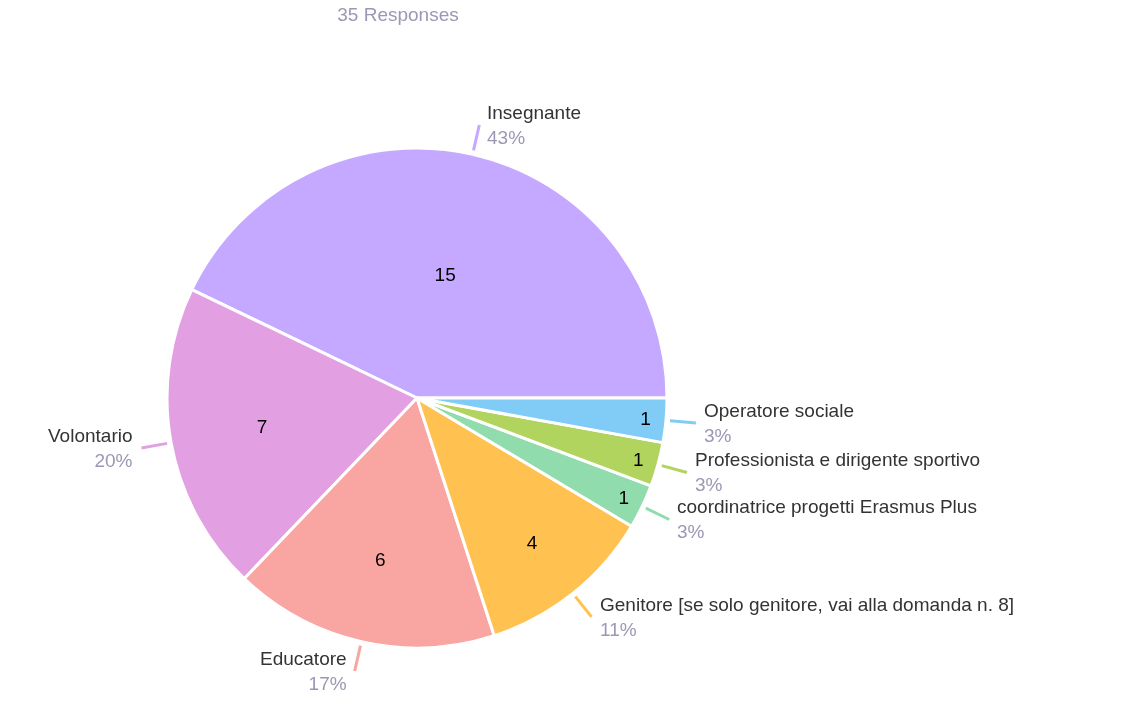  I want to click on slice-label: Professionista e dirigente sportivo, so click(838, 459).